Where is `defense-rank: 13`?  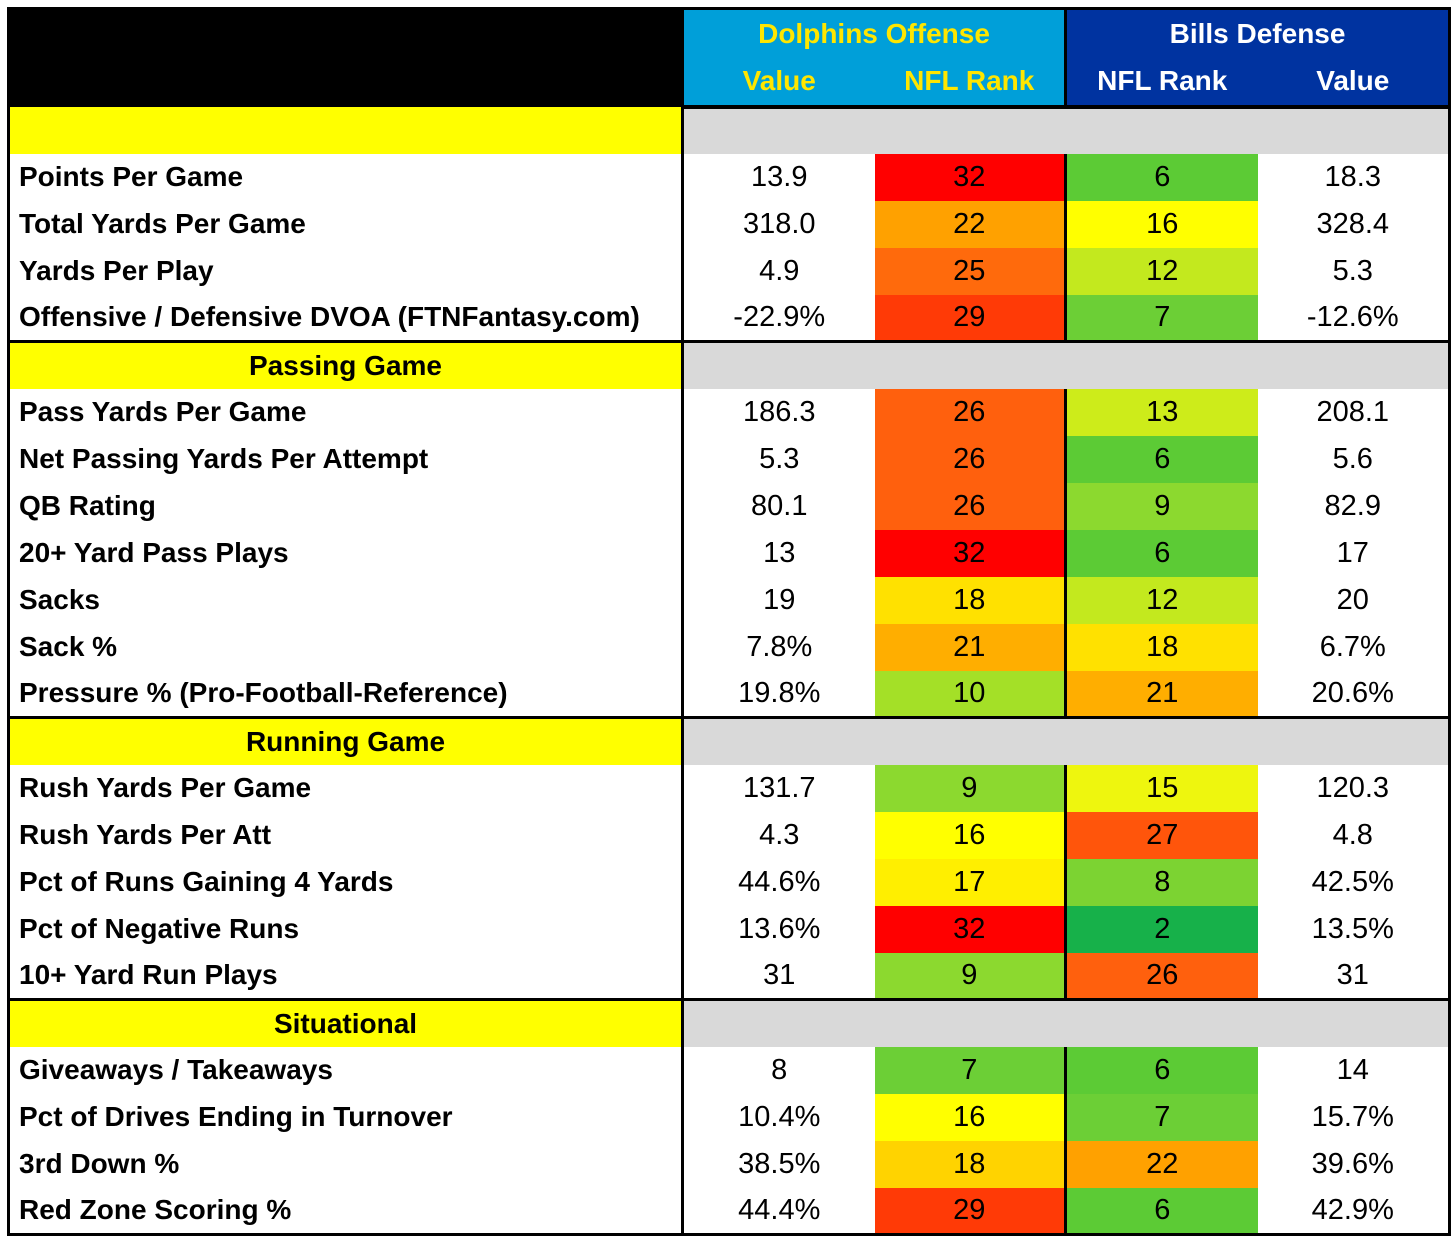 defense-rank: 13 is located at coordinates (1161, 412).